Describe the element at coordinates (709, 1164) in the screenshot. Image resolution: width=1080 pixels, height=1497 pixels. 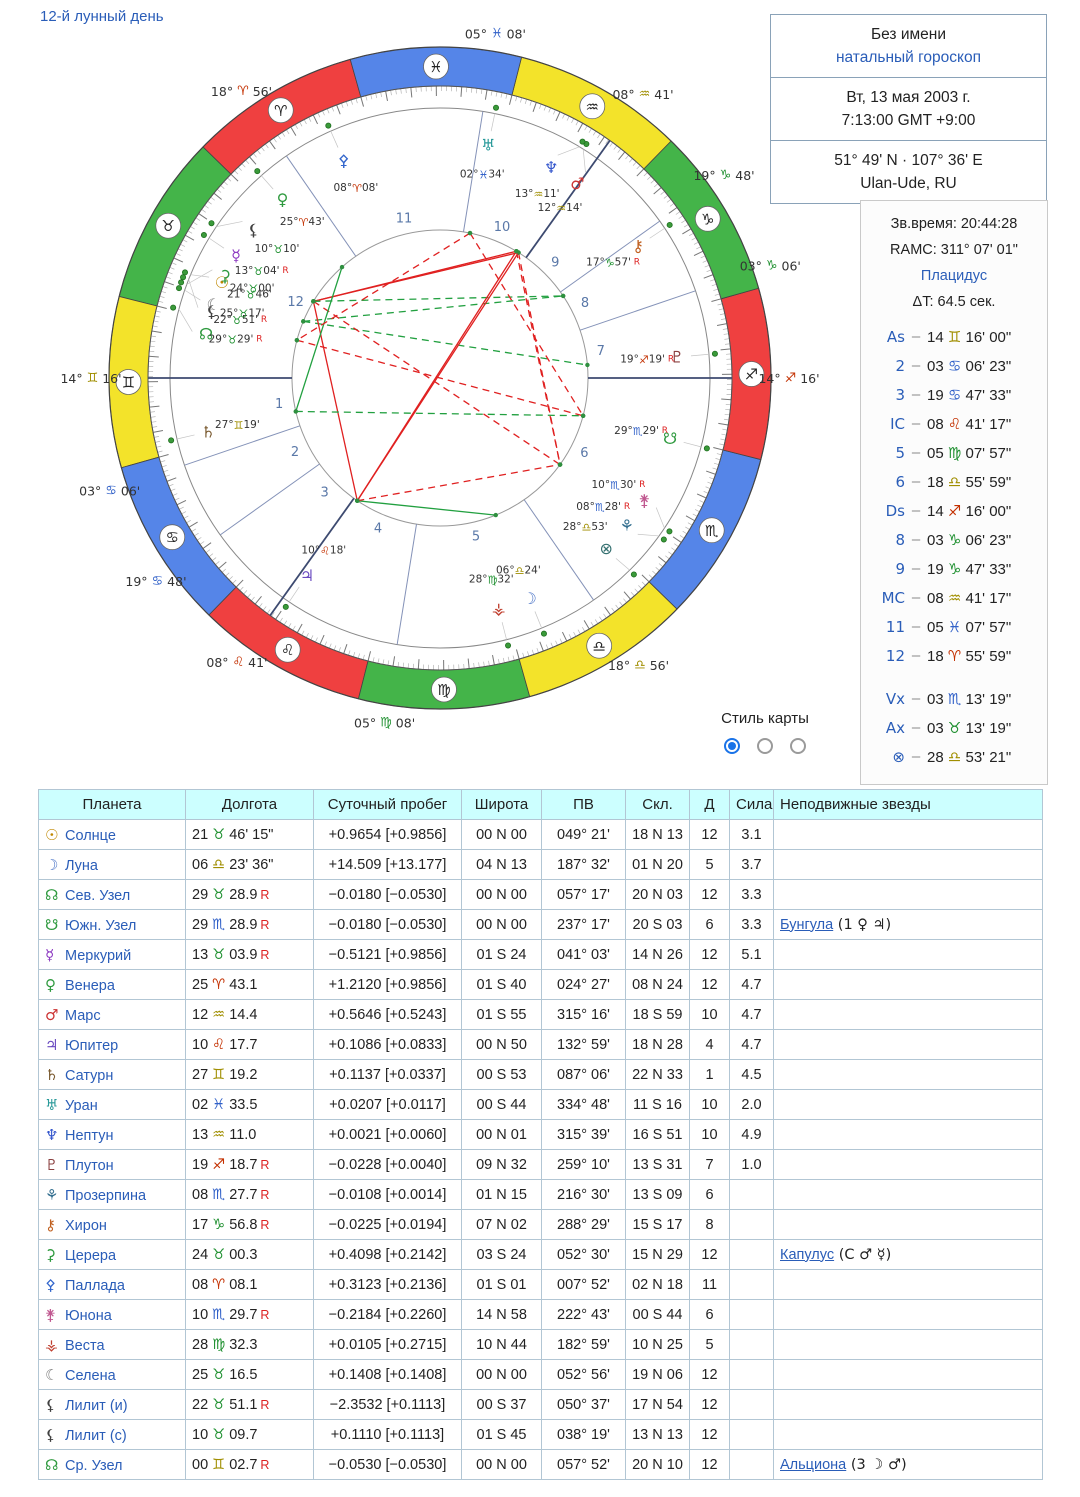
I see `table-cell: 7` at that location.